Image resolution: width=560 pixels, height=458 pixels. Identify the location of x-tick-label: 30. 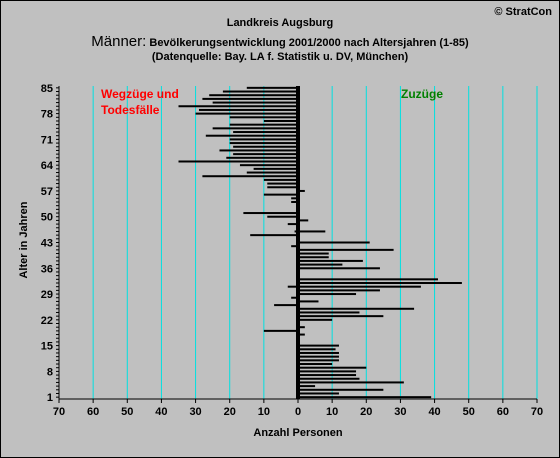
(195, 412).